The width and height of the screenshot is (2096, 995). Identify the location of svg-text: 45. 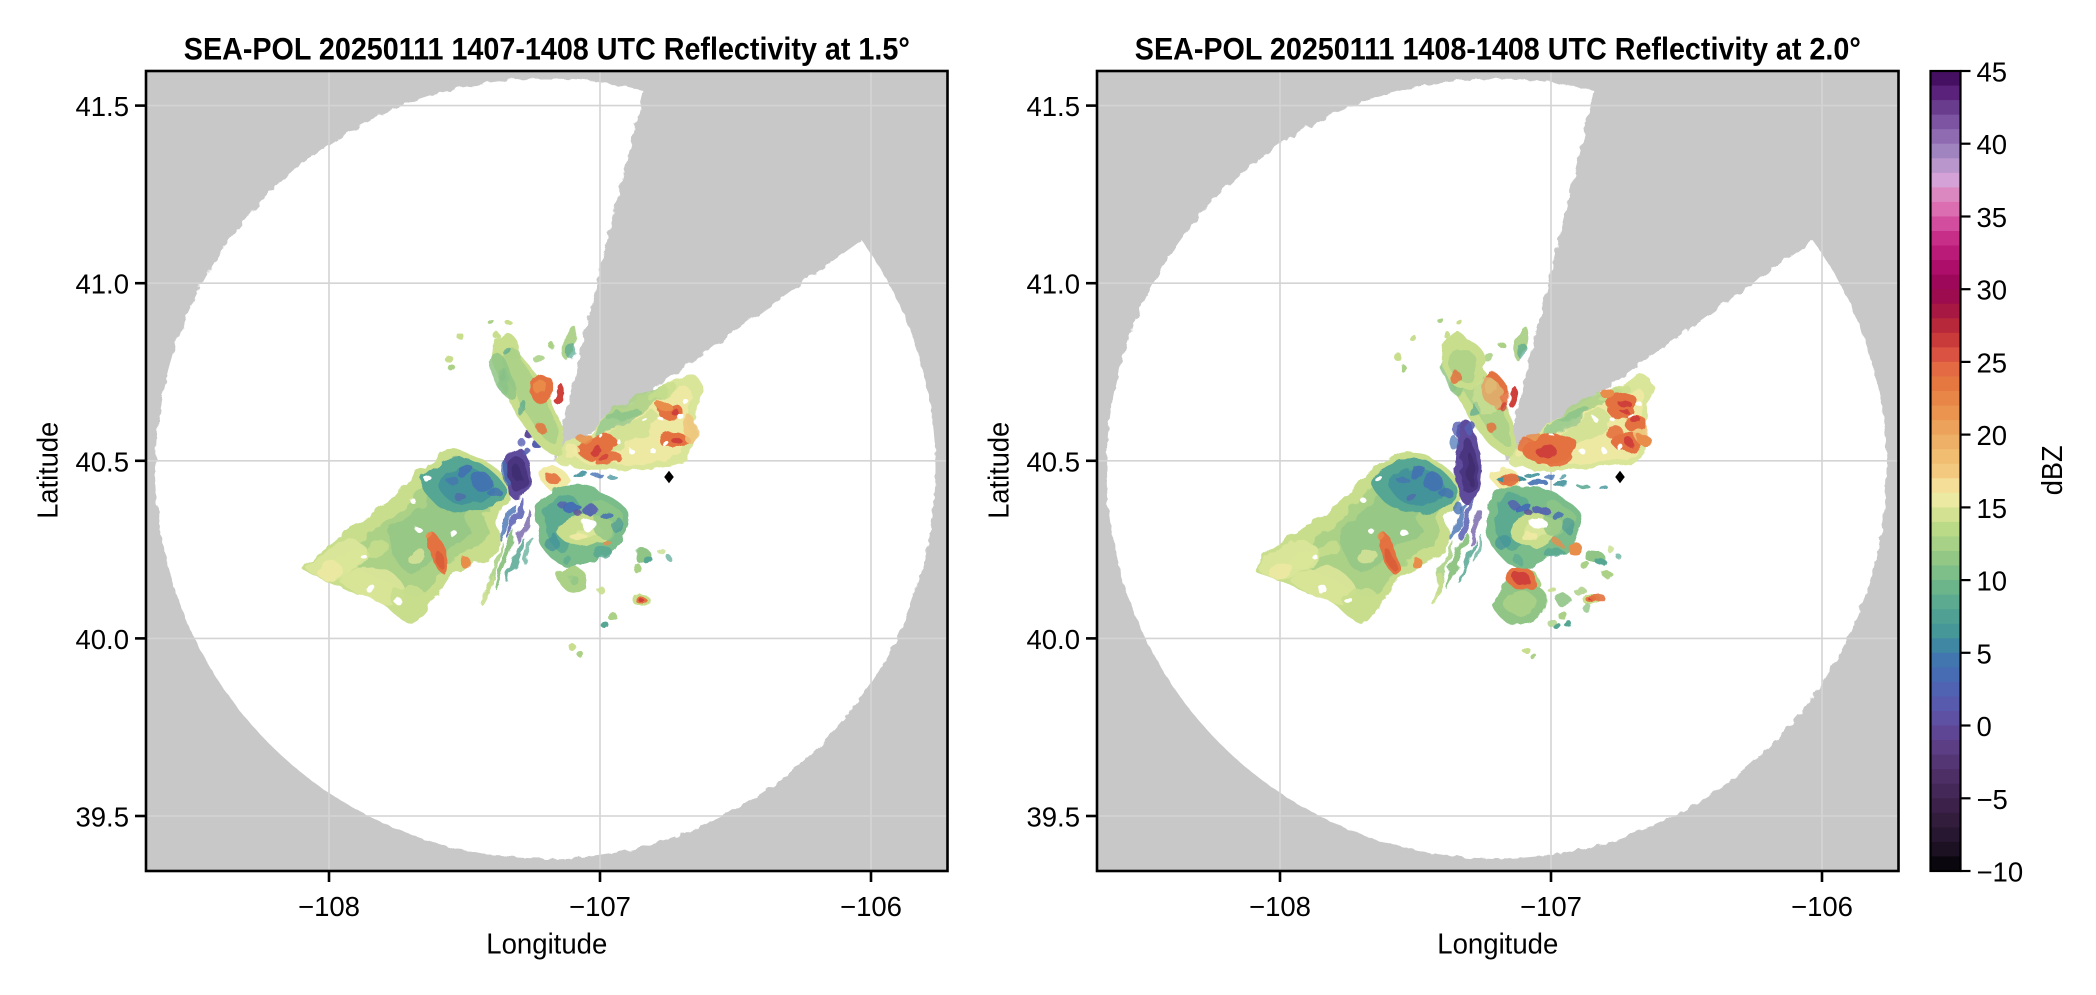
(1992, 72).